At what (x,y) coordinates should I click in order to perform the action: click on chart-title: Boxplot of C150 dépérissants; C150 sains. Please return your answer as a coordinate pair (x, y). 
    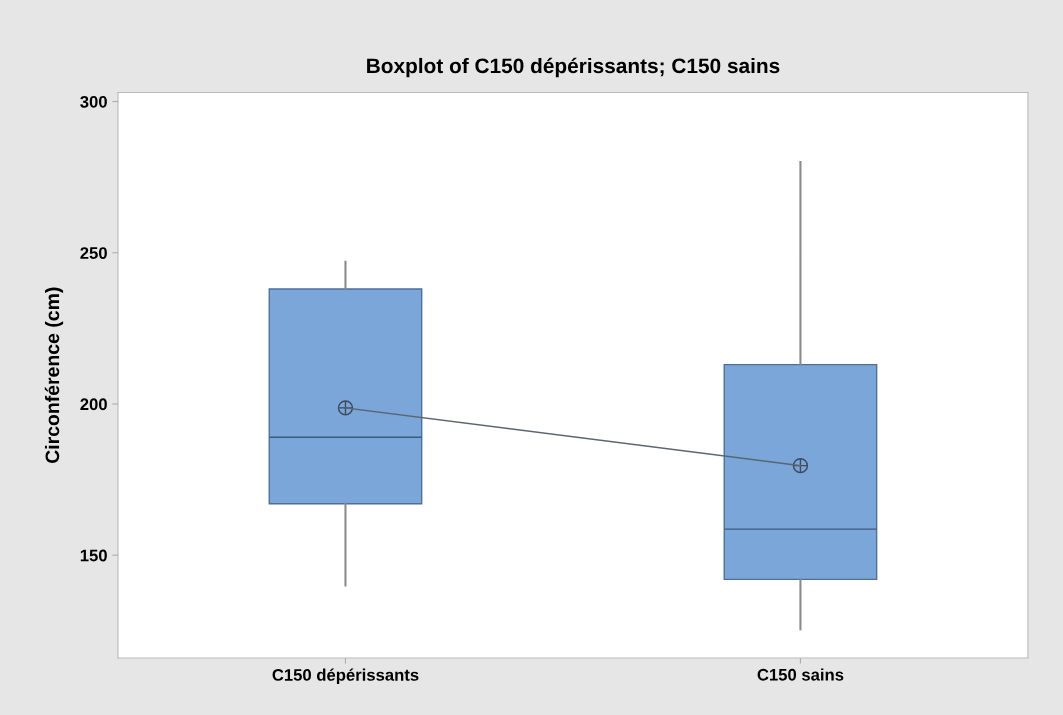
    Looking at the image, I should click on (573, 67).